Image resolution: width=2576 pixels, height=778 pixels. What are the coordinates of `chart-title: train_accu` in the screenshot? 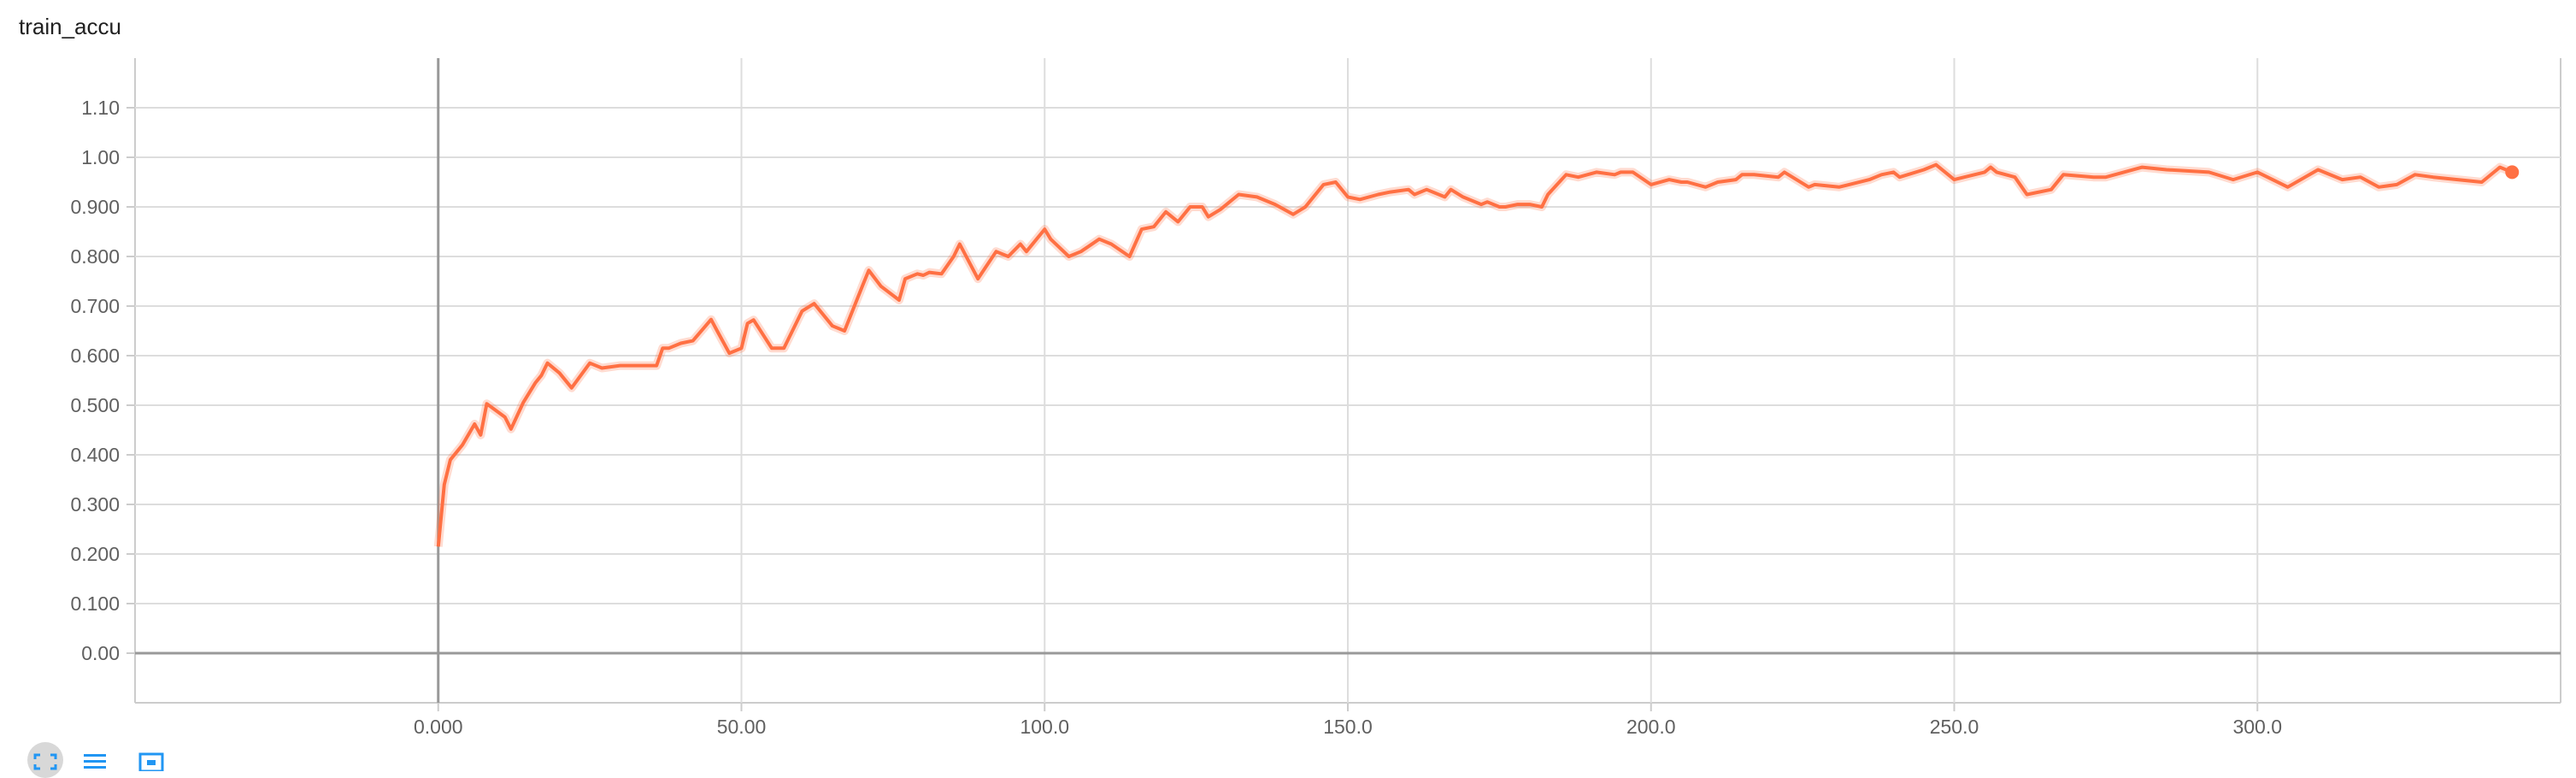 It's located at (70, 26).